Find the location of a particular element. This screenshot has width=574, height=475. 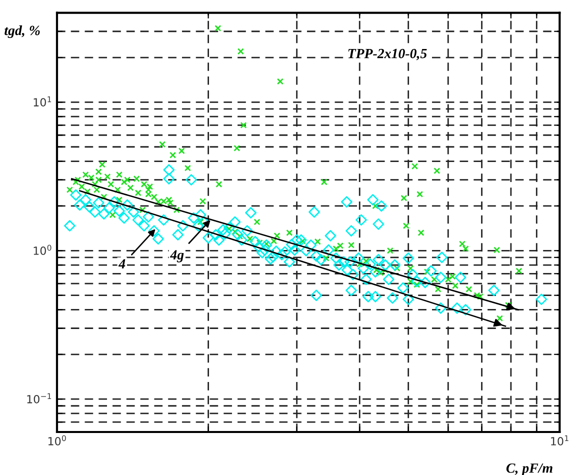

y-axis-title: tgd, % is located at coordinates (22, 31).